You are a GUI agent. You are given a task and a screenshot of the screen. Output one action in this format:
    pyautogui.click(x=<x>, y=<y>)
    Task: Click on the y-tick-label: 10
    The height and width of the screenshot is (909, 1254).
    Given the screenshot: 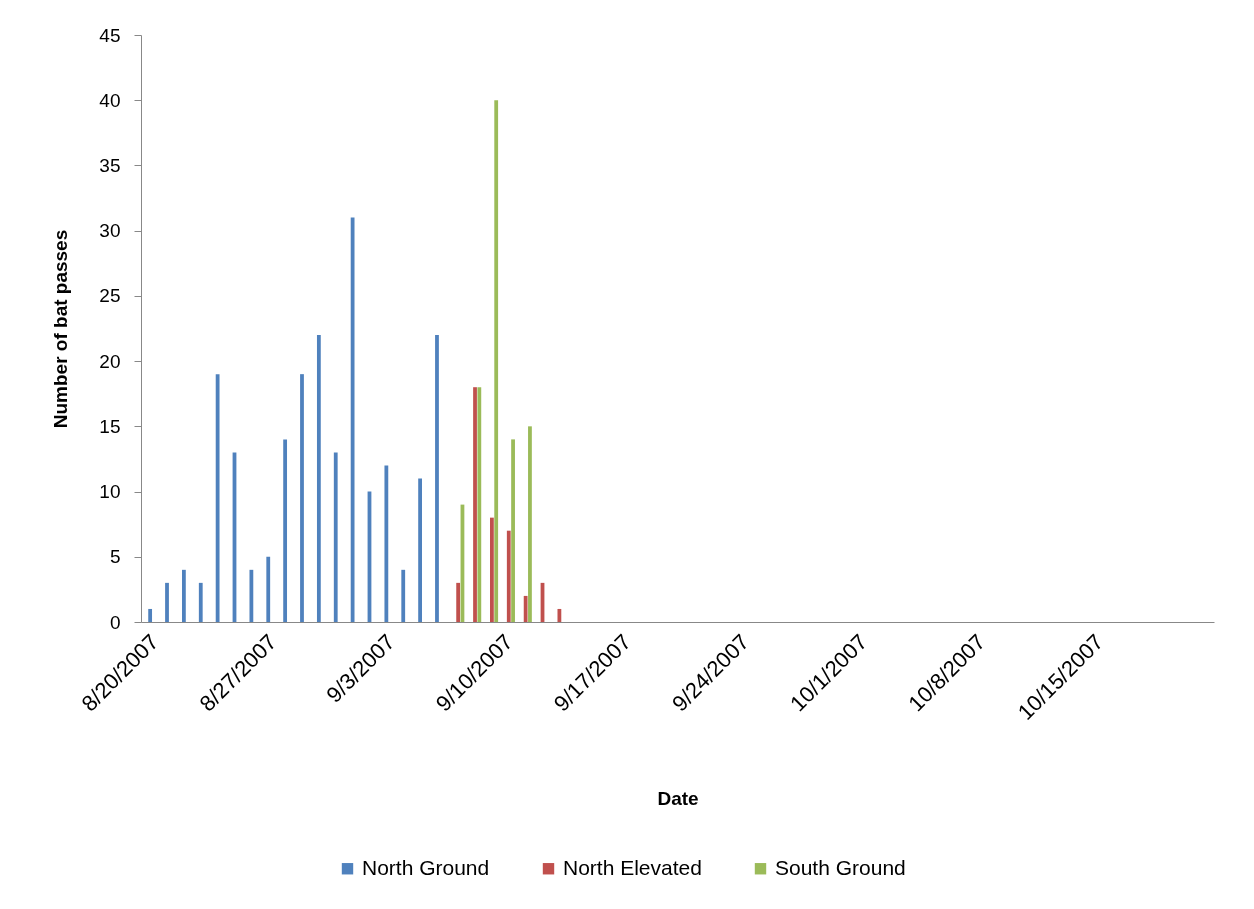 What is the action you would take?
    pyautogui.click(x=110, y=492)
    